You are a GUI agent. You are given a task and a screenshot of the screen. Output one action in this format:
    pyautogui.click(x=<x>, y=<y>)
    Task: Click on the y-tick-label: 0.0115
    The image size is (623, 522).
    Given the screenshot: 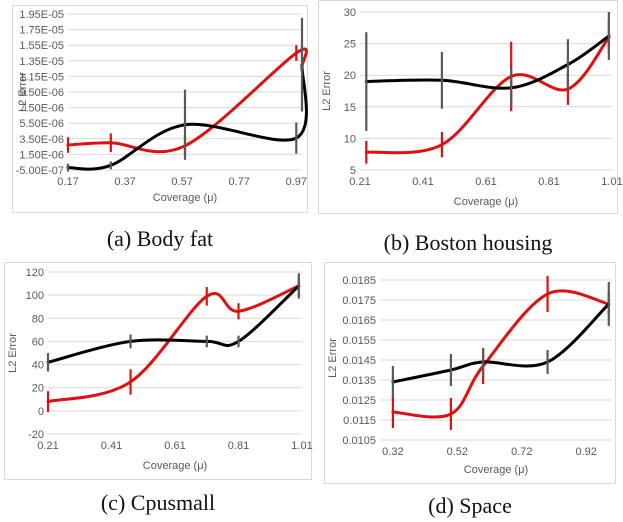 What is the action you would take?
    pyautogui.click(x=359, y=421)
    